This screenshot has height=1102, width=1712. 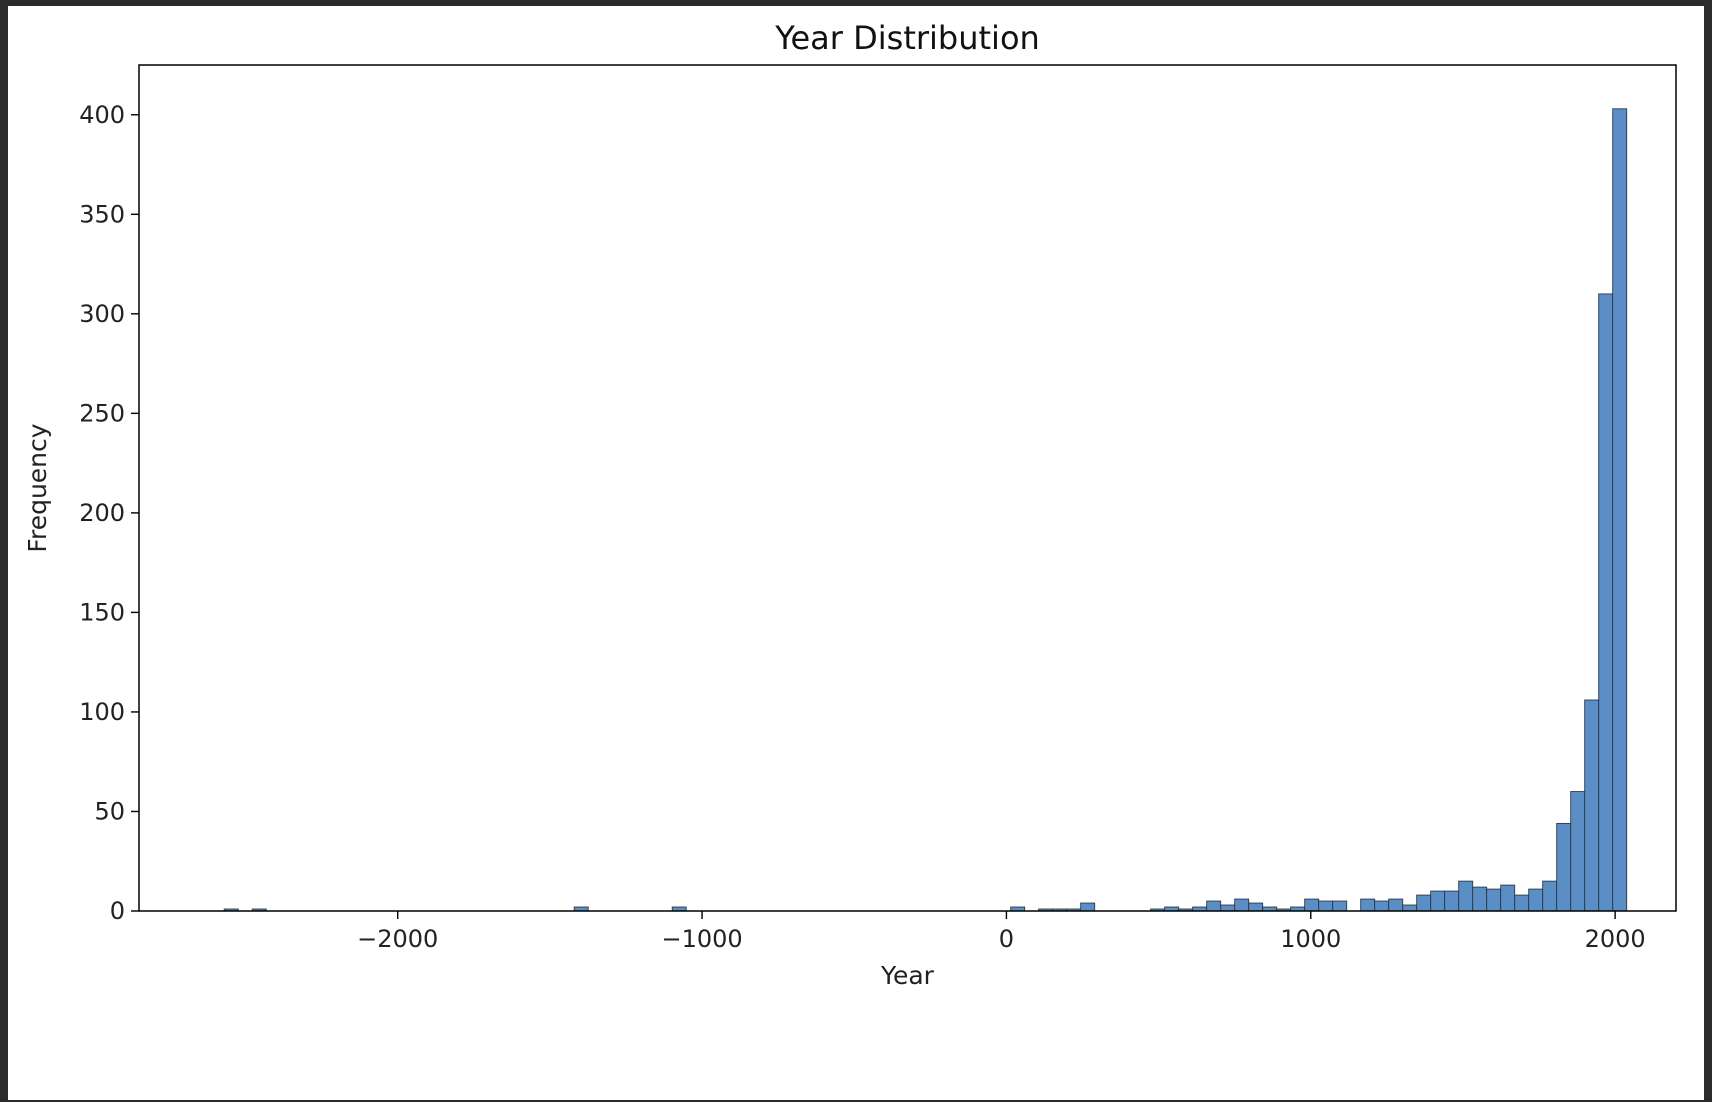 I want to click on y-tick-label: 400, so click(x=102, y=115).